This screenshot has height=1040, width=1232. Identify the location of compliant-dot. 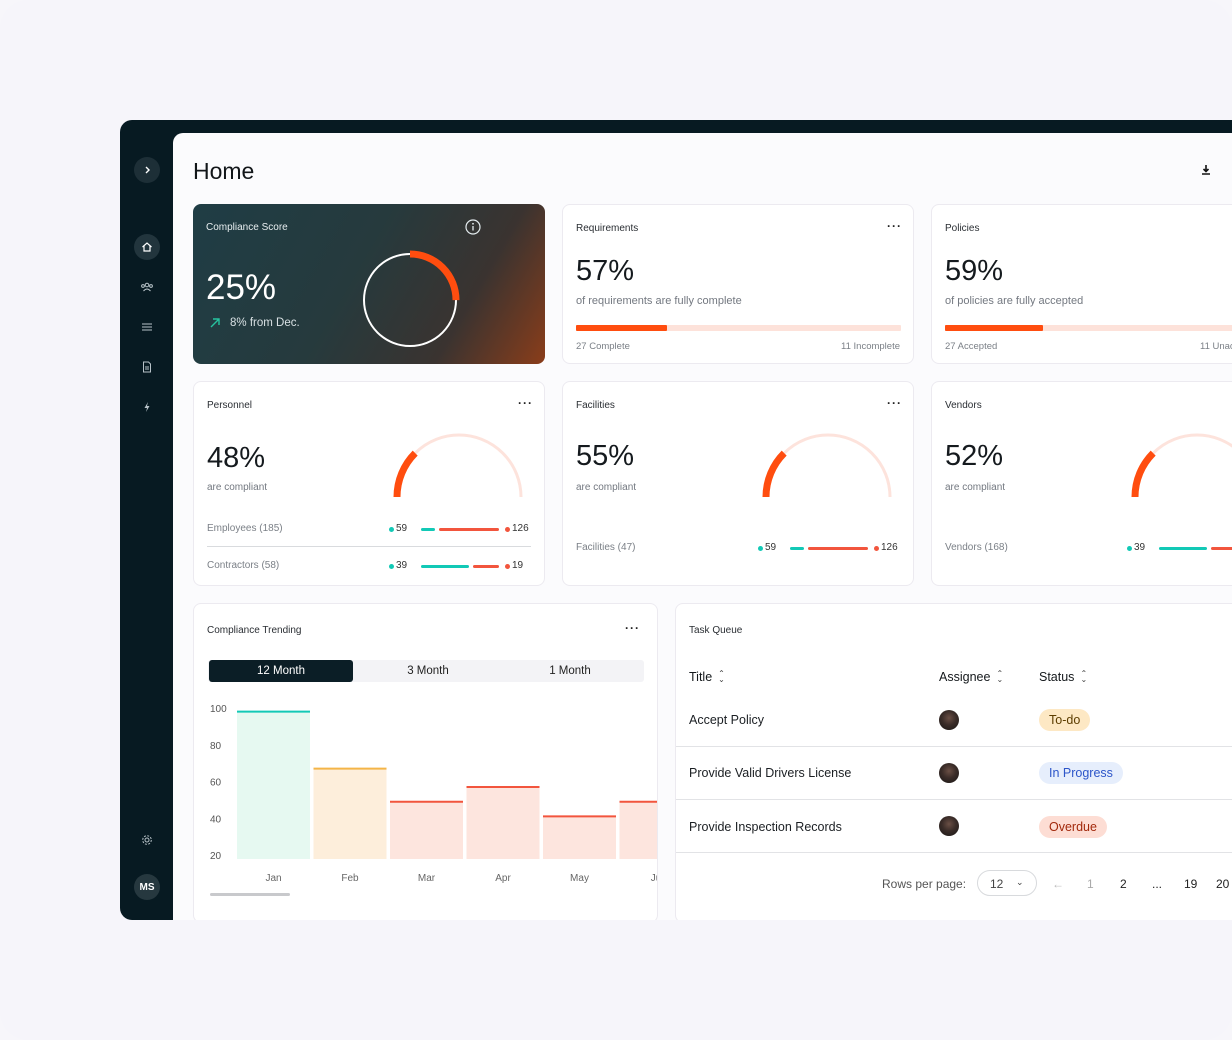
(391, 529).